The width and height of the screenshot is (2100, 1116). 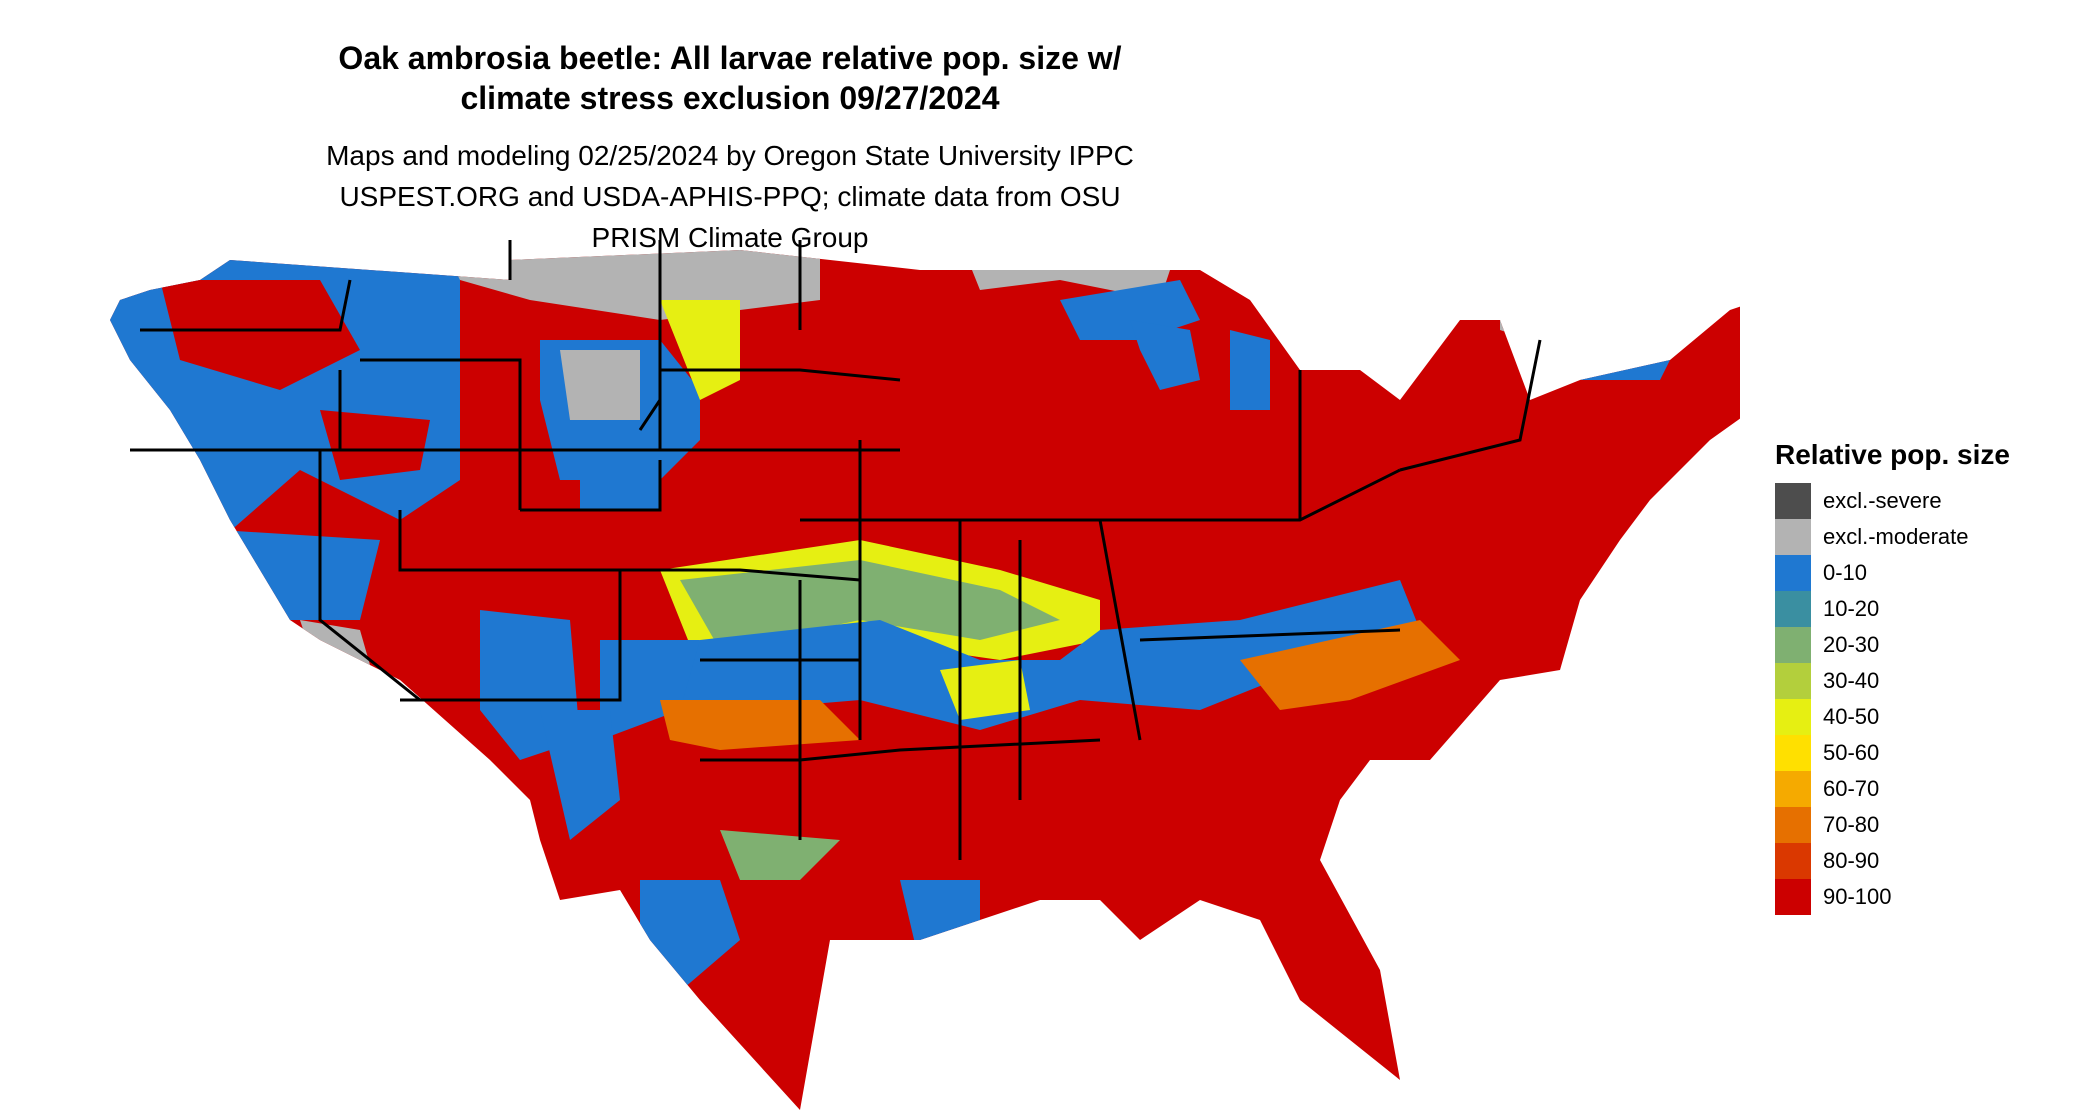 I want to click on legend-item: 90-100, so click(x=1892, y=897).